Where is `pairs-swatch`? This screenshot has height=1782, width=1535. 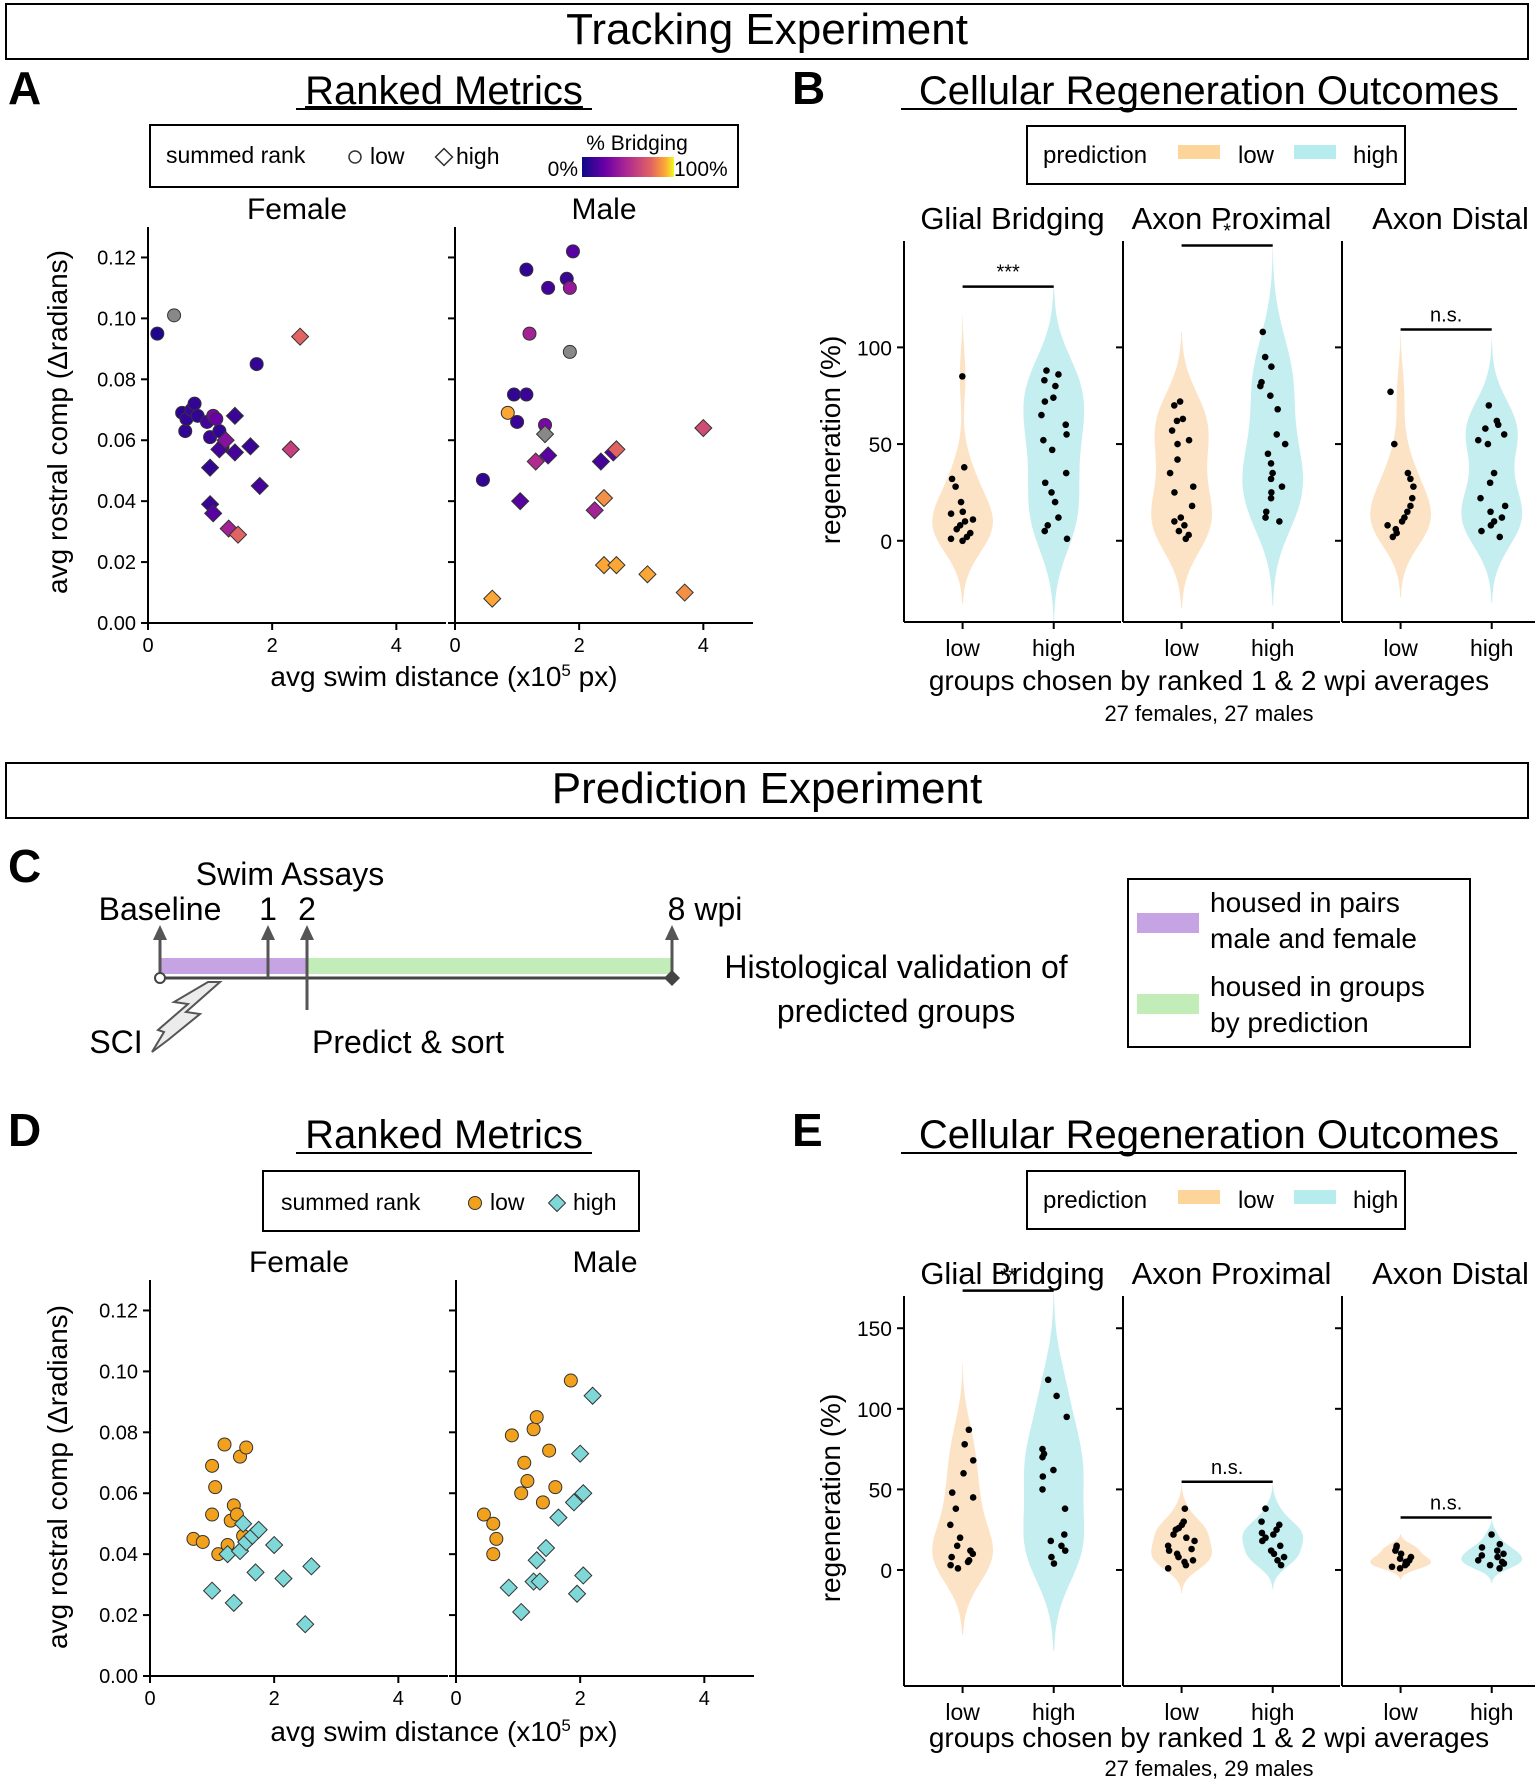
pairs-swatch is located at coordinates (1168, 923).